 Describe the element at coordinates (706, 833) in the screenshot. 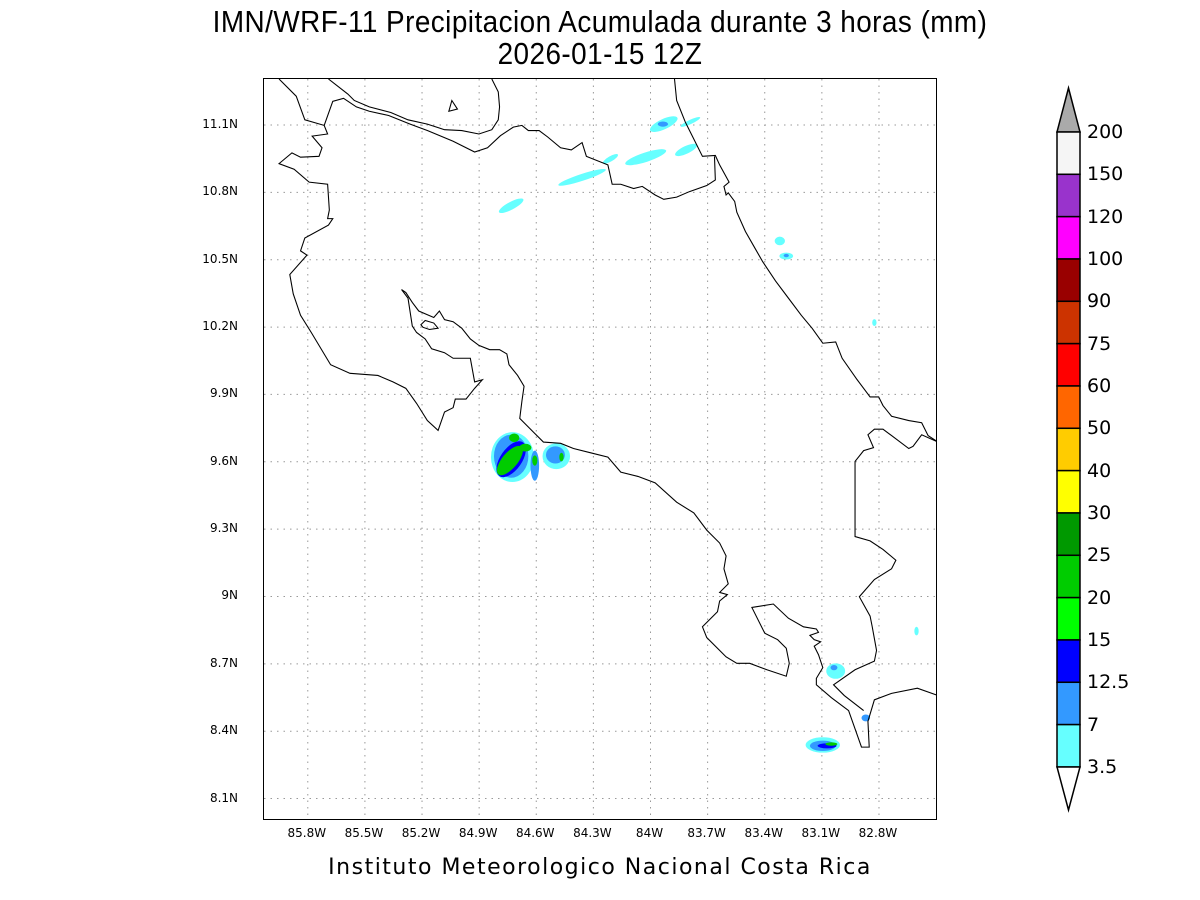

I see `longitude-label: 83.7W` at that location.